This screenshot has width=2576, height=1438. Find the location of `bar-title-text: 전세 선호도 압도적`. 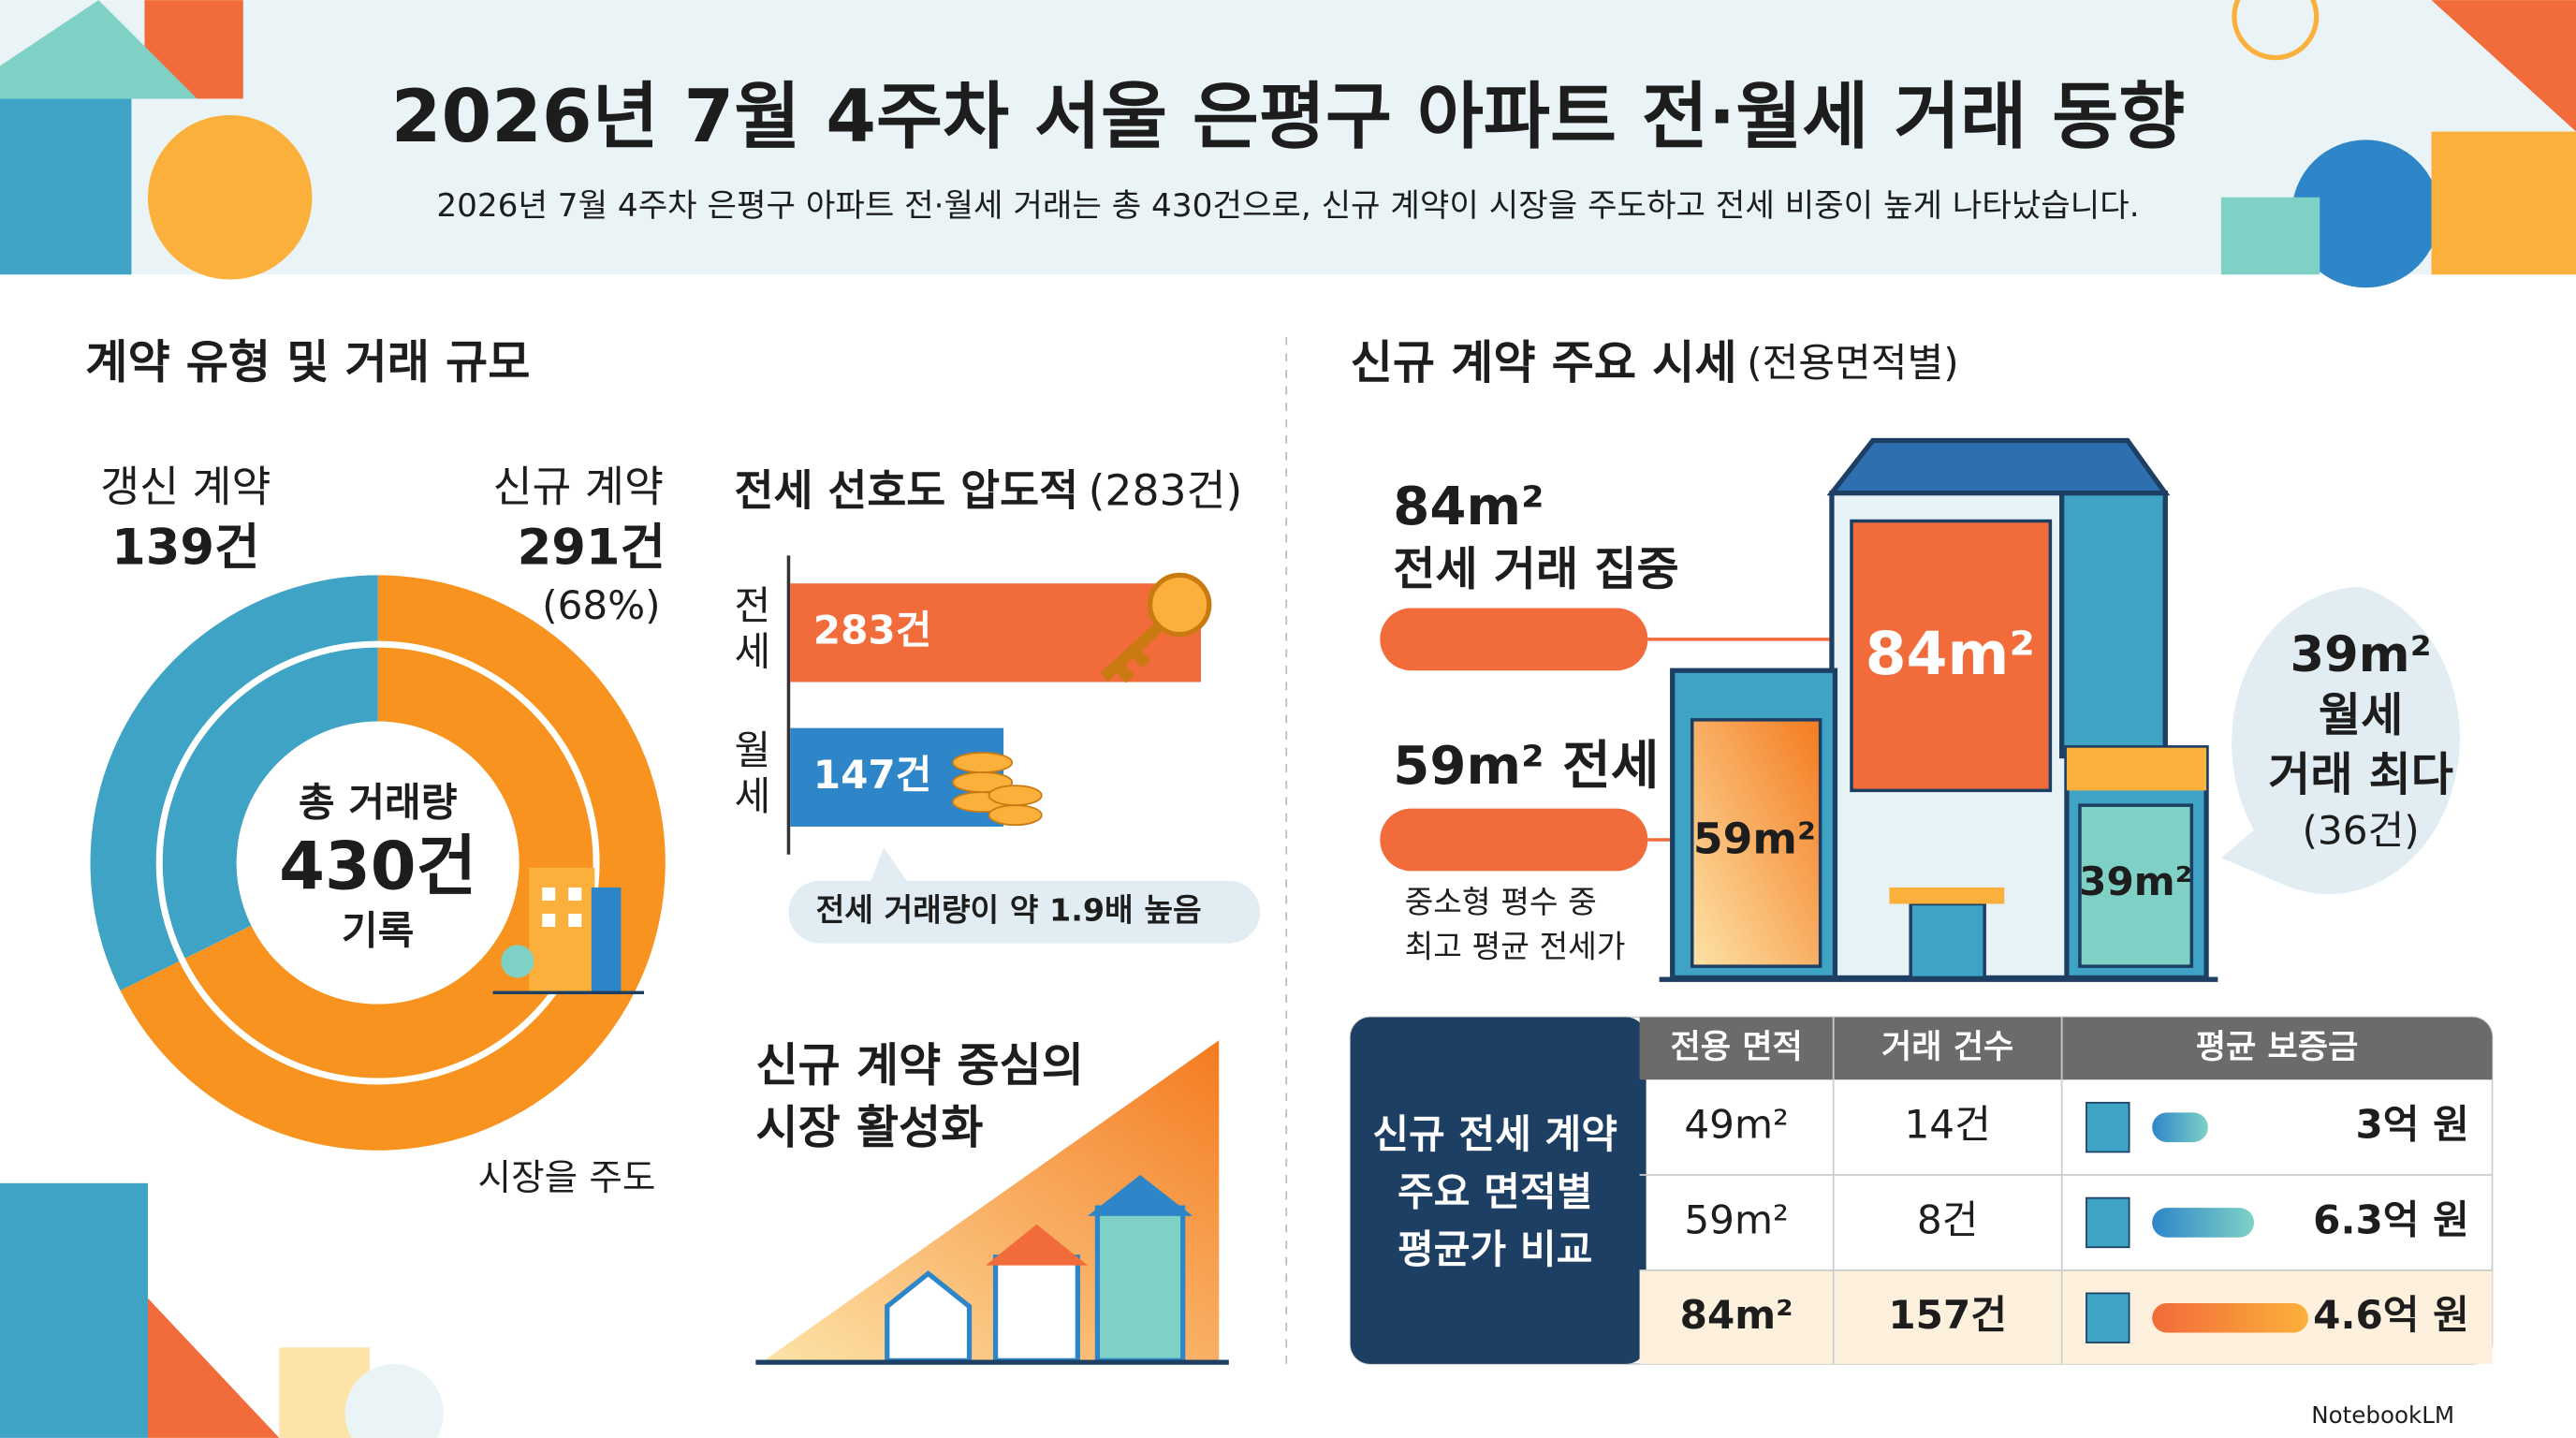

bar-title-text: 전세 선호도 압도적 is located at coordinates (907, 490).